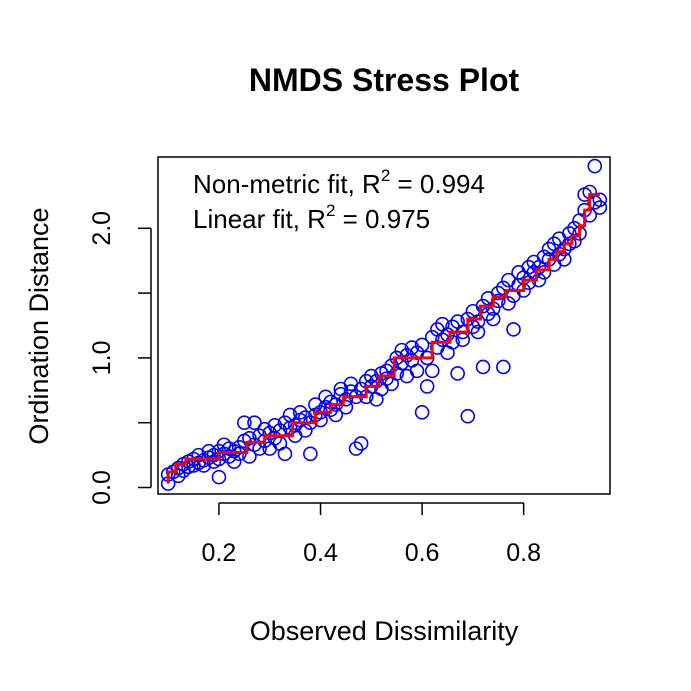  Describe the element at coordinates (523, 553) in the screenshot. I see `x-tick-label: 0.8` at that location.